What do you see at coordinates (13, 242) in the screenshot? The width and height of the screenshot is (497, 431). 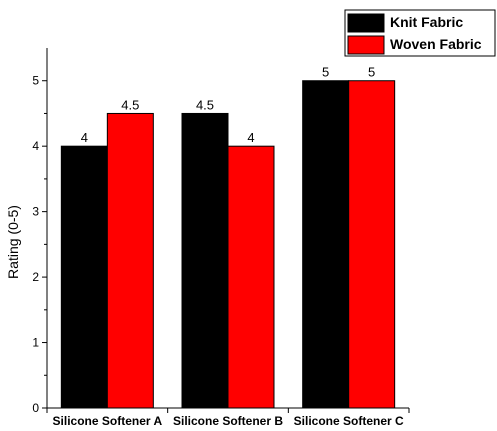 I see `y-axis-title: Rating (0-5)` at bounding box center [13, 242].